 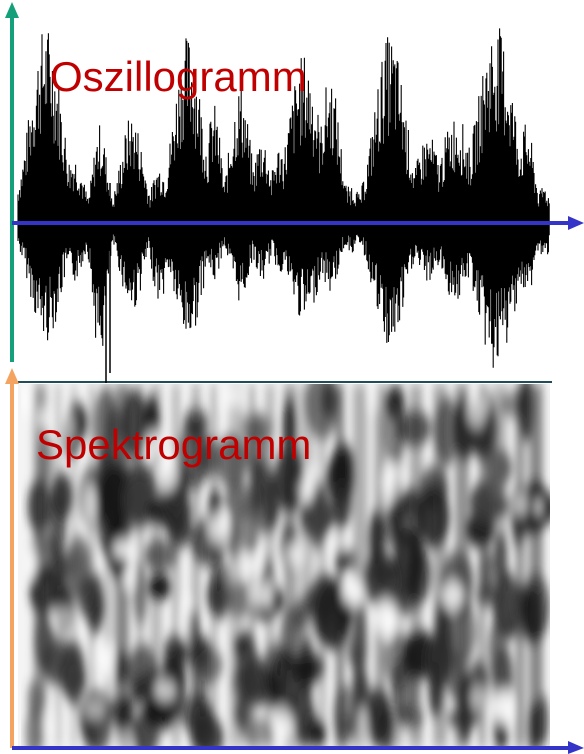 What do you see at coordinates (178, 76) in the screenshot?
I see `oscillogram-label: Oszillogramm` at bounding box center [178, 76].